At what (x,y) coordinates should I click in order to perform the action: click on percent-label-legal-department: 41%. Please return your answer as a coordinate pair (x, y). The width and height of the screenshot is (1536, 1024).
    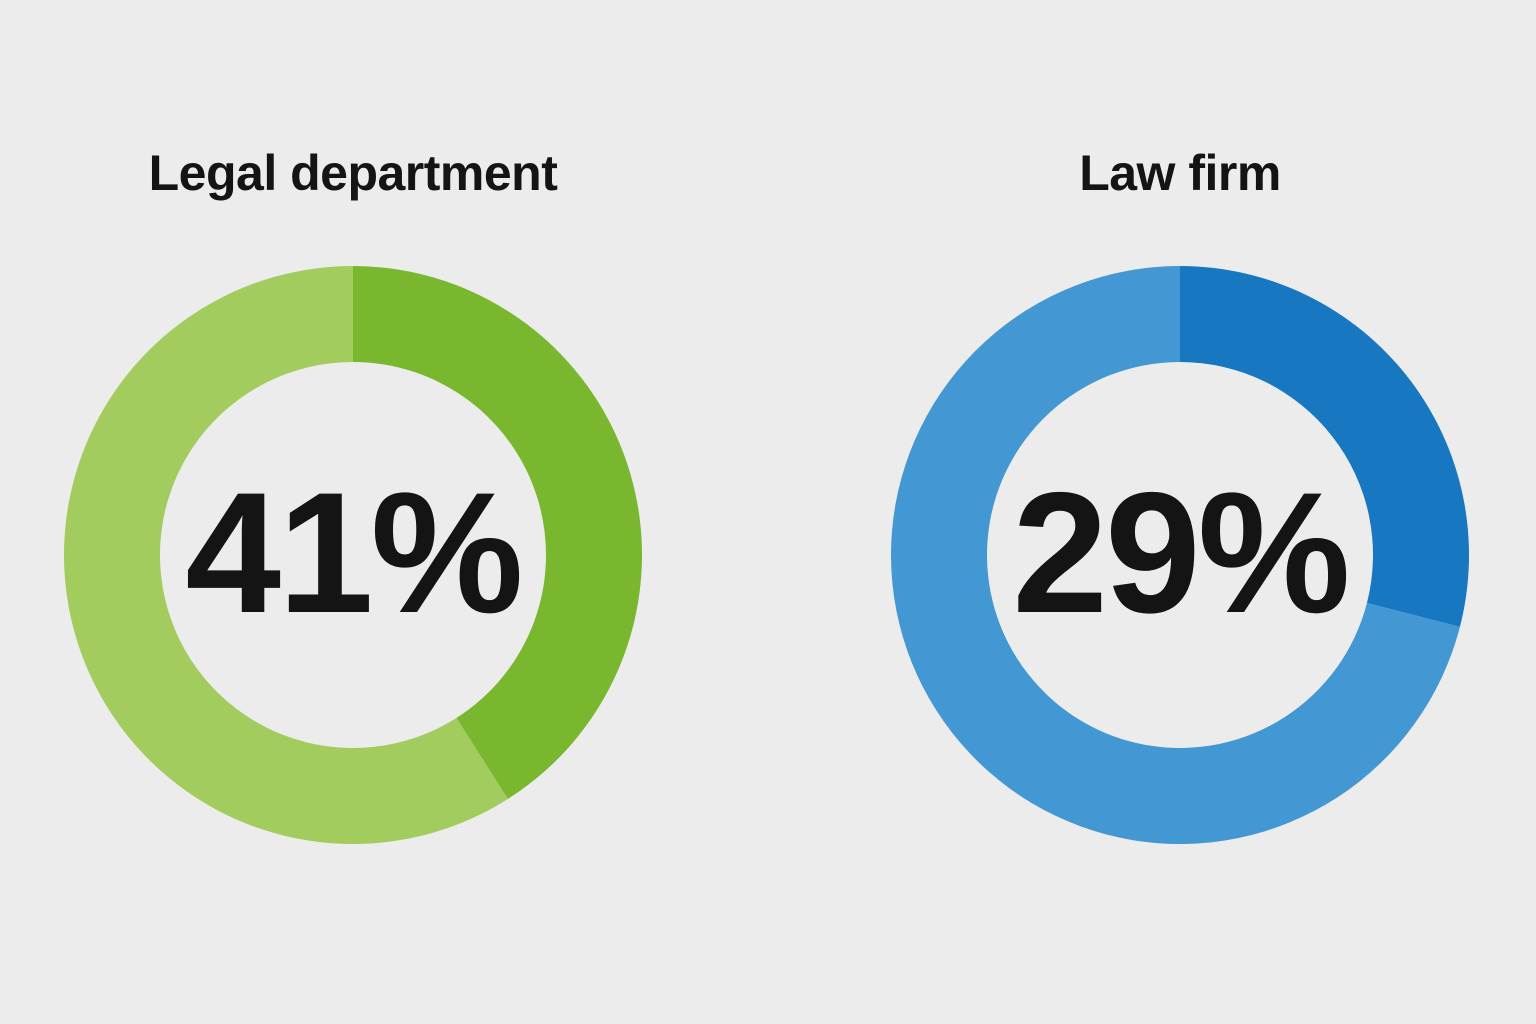
    Looking at the image, I should click on (354, 553).